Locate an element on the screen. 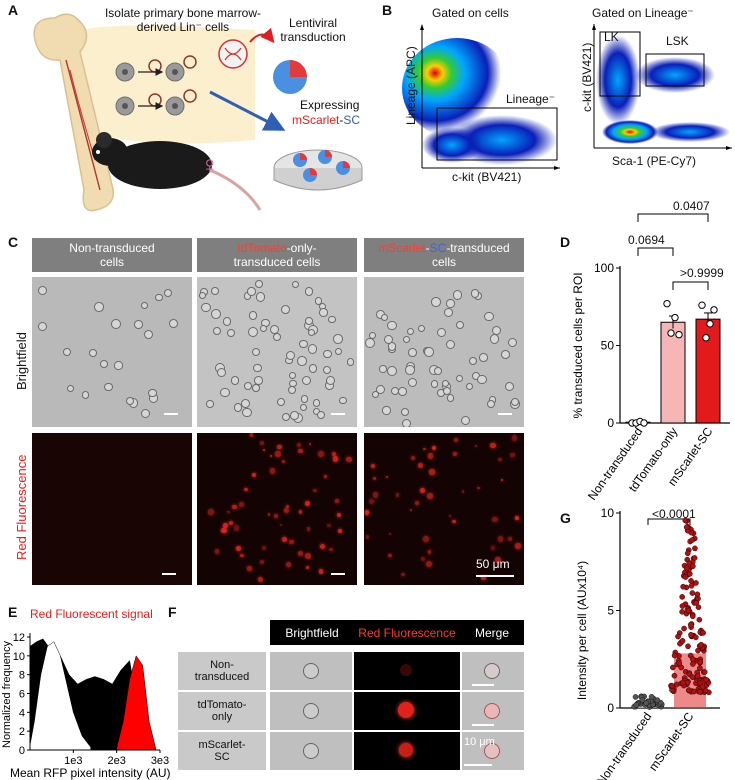 This screenshot has width=735, height=780. mscarlet-sc-label: mScarlet-SC is located at coordinates (326, 120).